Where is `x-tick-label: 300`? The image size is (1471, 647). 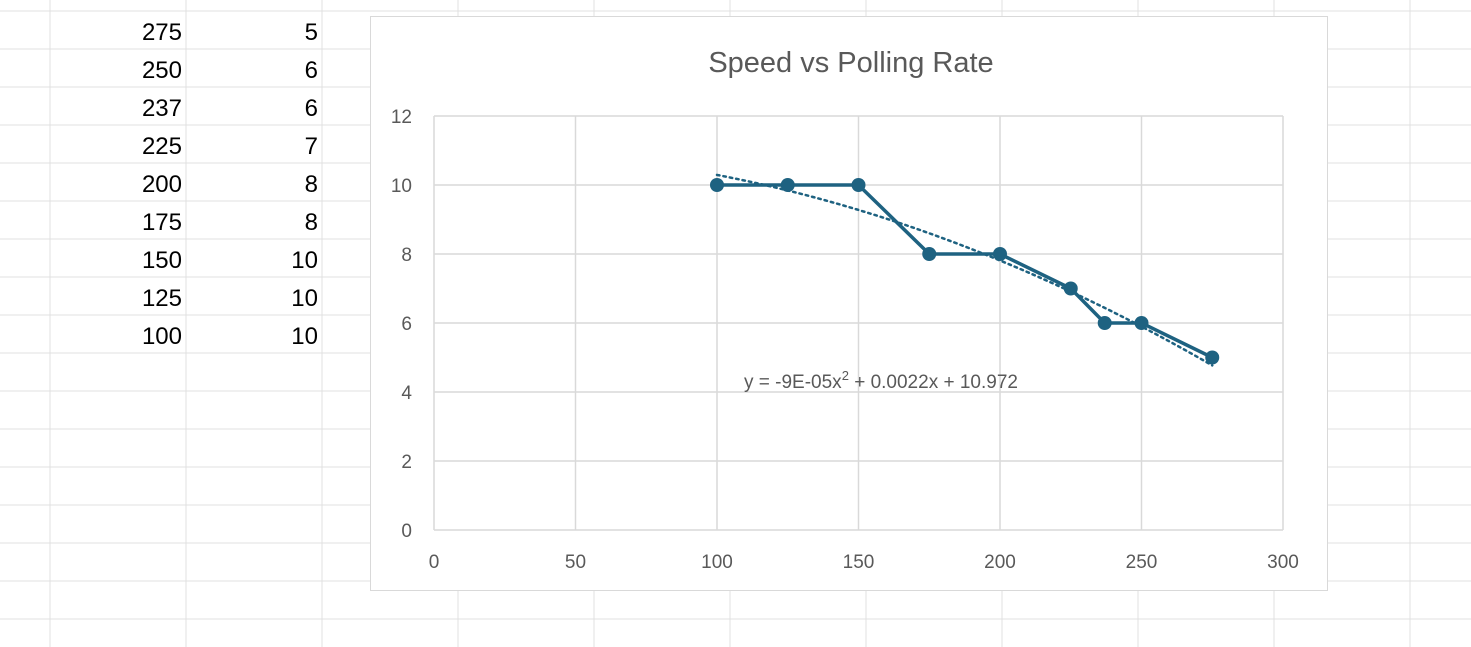 x-tick-label: 300 is located at coordinates (1283, 562).